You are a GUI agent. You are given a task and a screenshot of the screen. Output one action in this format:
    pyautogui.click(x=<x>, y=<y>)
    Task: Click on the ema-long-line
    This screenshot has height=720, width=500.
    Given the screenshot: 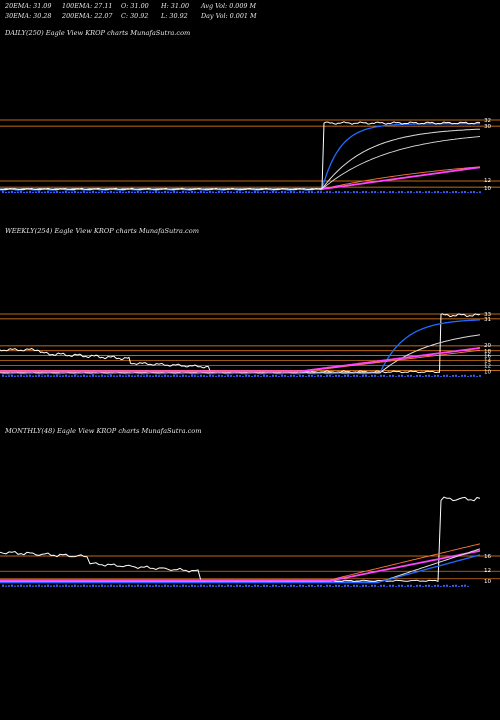 What is the action you would take?
    pyautogui.click(x=240, y=562)
    